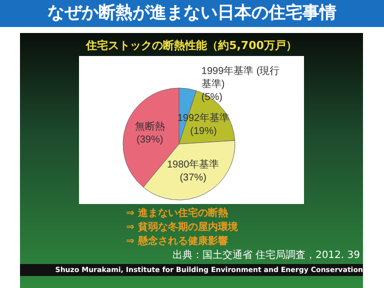  I want to click on source-note: 出典：国土交通省 住宅局調査，2012. 39, so click(266, 256).